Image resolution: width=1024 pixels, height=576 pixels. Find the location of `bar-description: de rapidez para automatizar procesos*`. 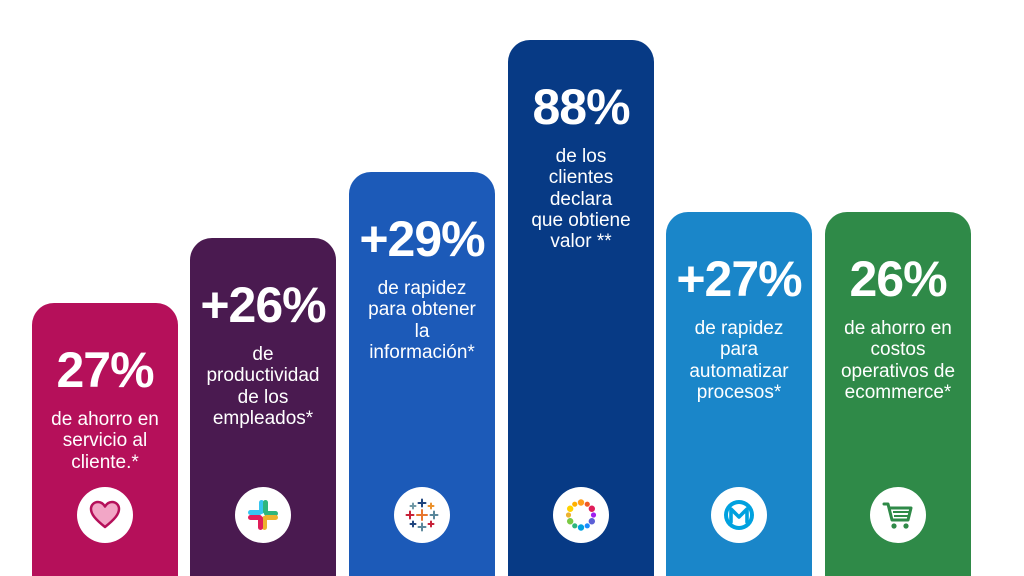

bar-description: de rapidez para automatizar procesos* is located at coordinates (739, 360).